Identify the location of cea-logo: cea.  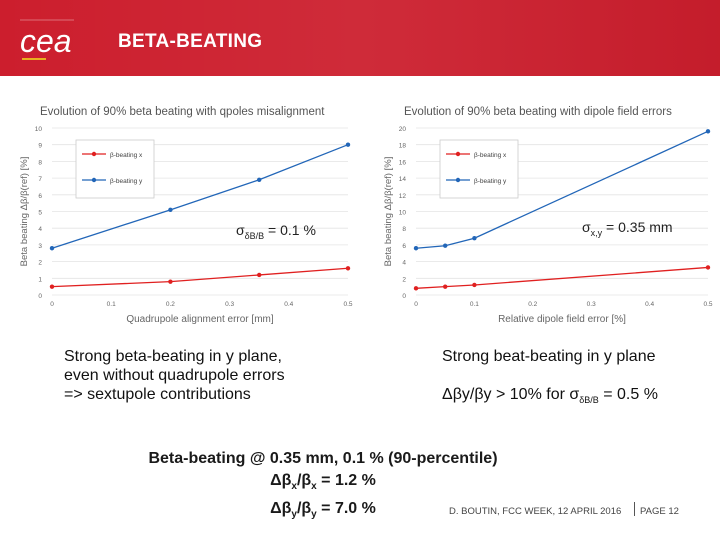
(47, 39).